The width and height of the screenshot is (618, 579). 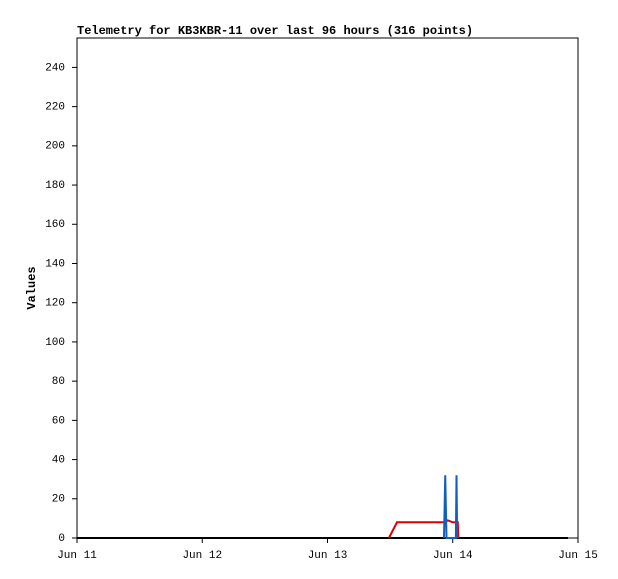 What do you see at coordinates (55, 68) in the screenshot?
I see `y-tick-label: 240` at bounding box center [55, 68].